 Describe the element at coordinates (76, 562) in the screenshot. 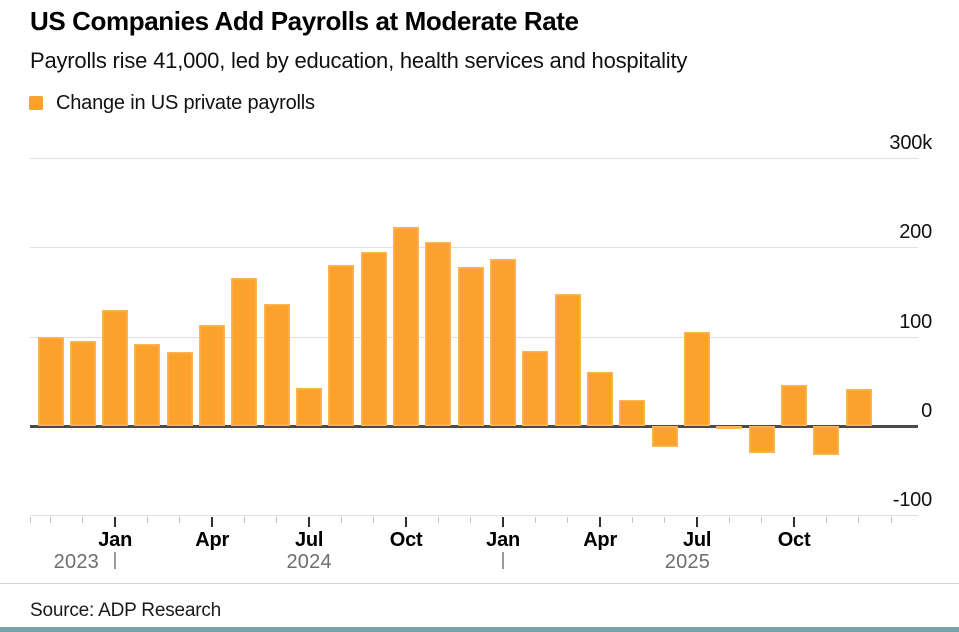

I see `year-label: 2023` at that location.